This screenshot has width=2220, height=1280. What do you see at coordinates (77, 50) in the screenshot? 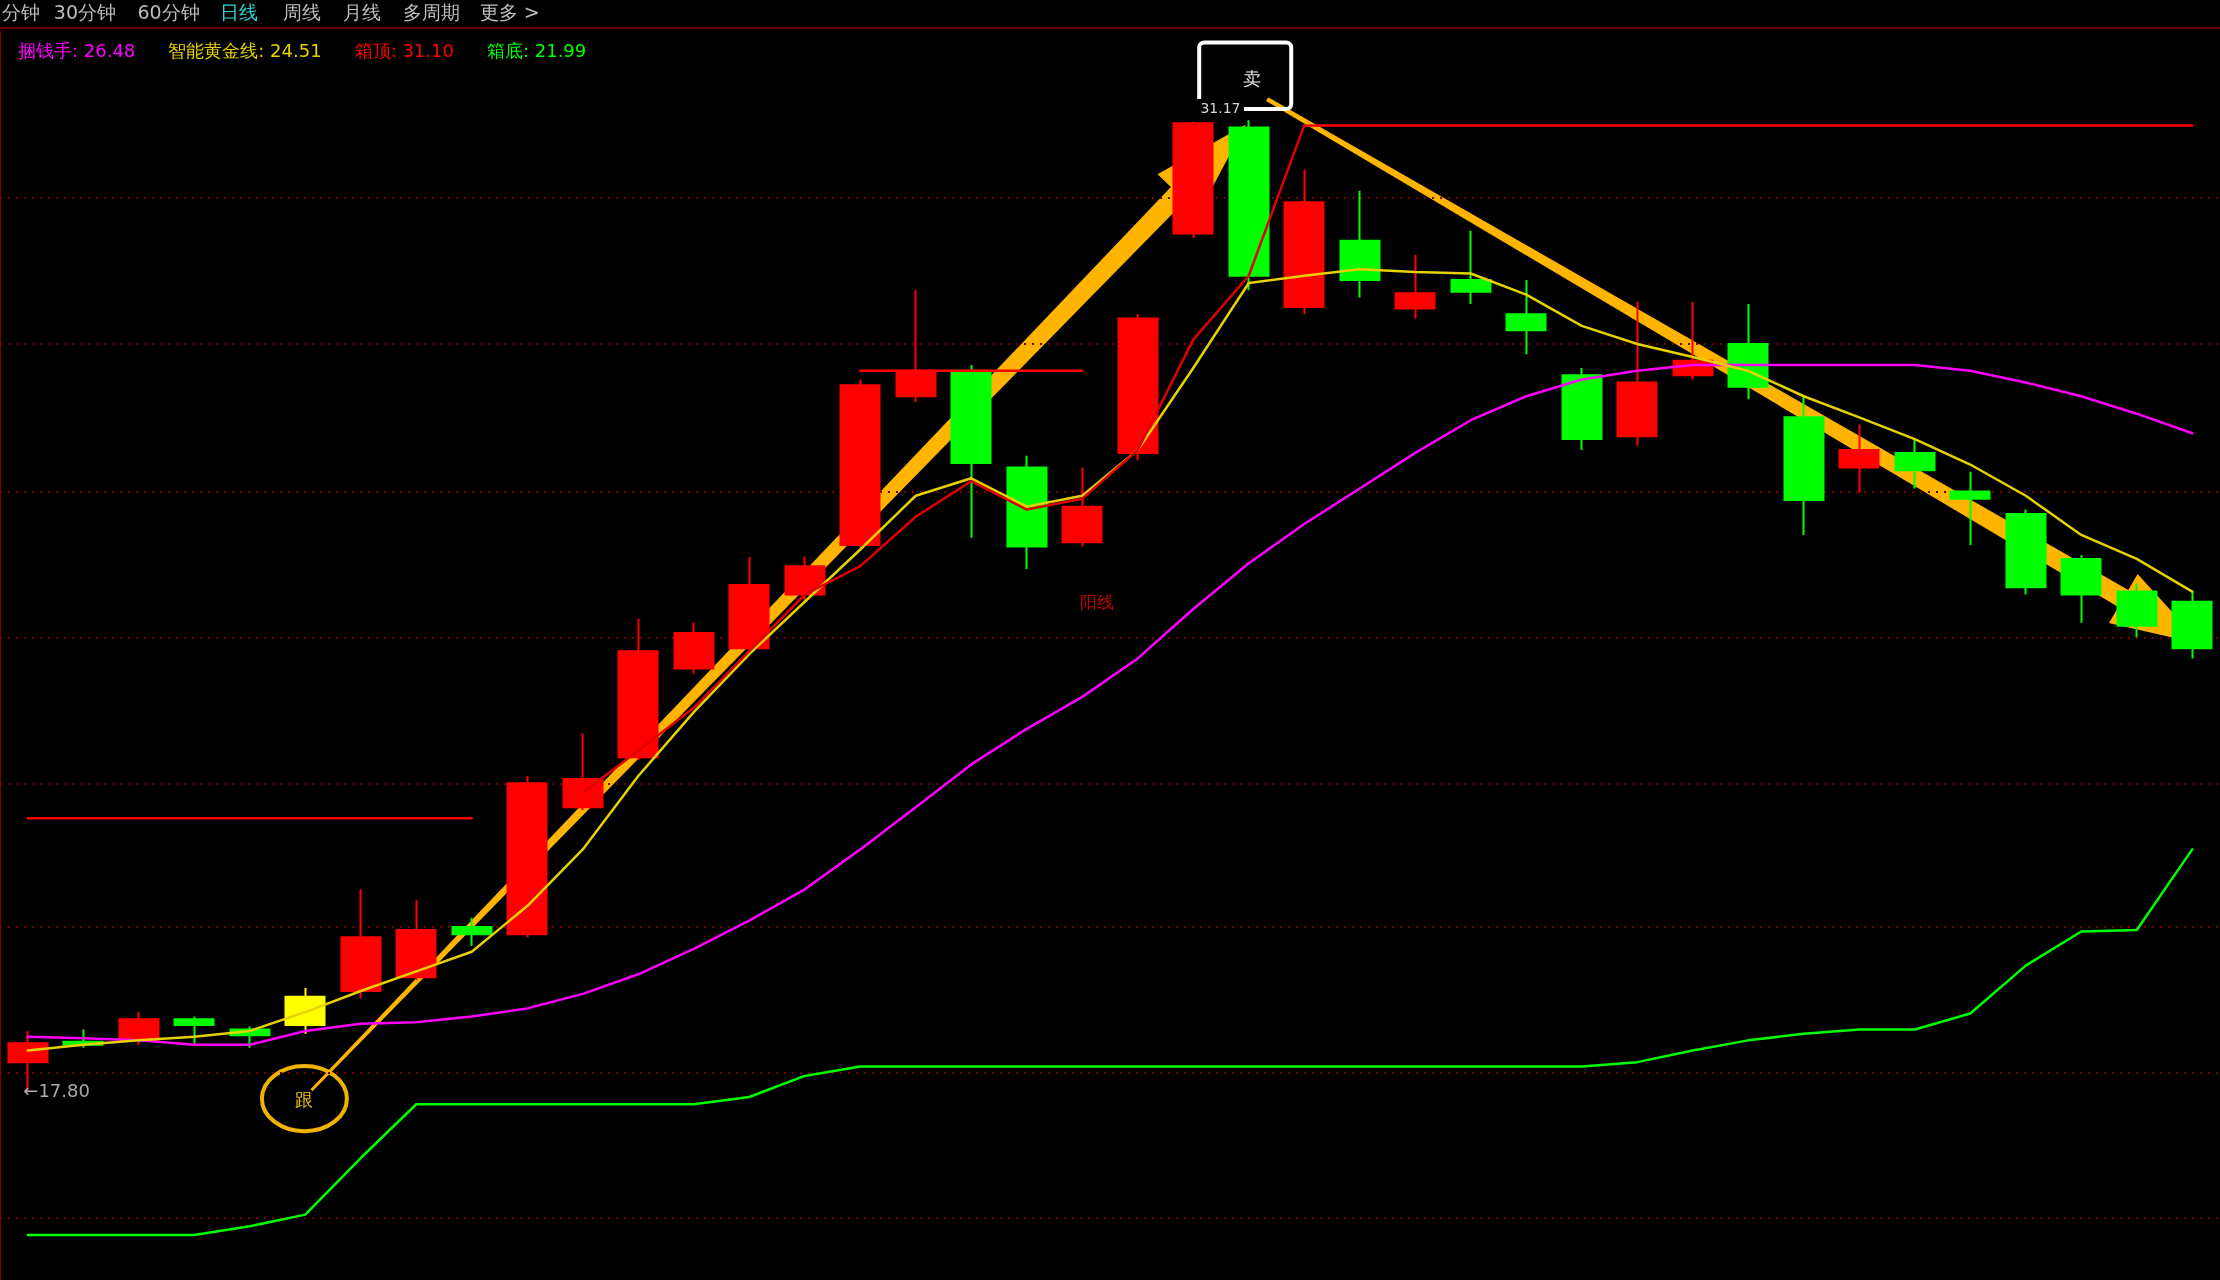
I see `text: 捆钱手: 26.48` at bounding box center [77, 50].